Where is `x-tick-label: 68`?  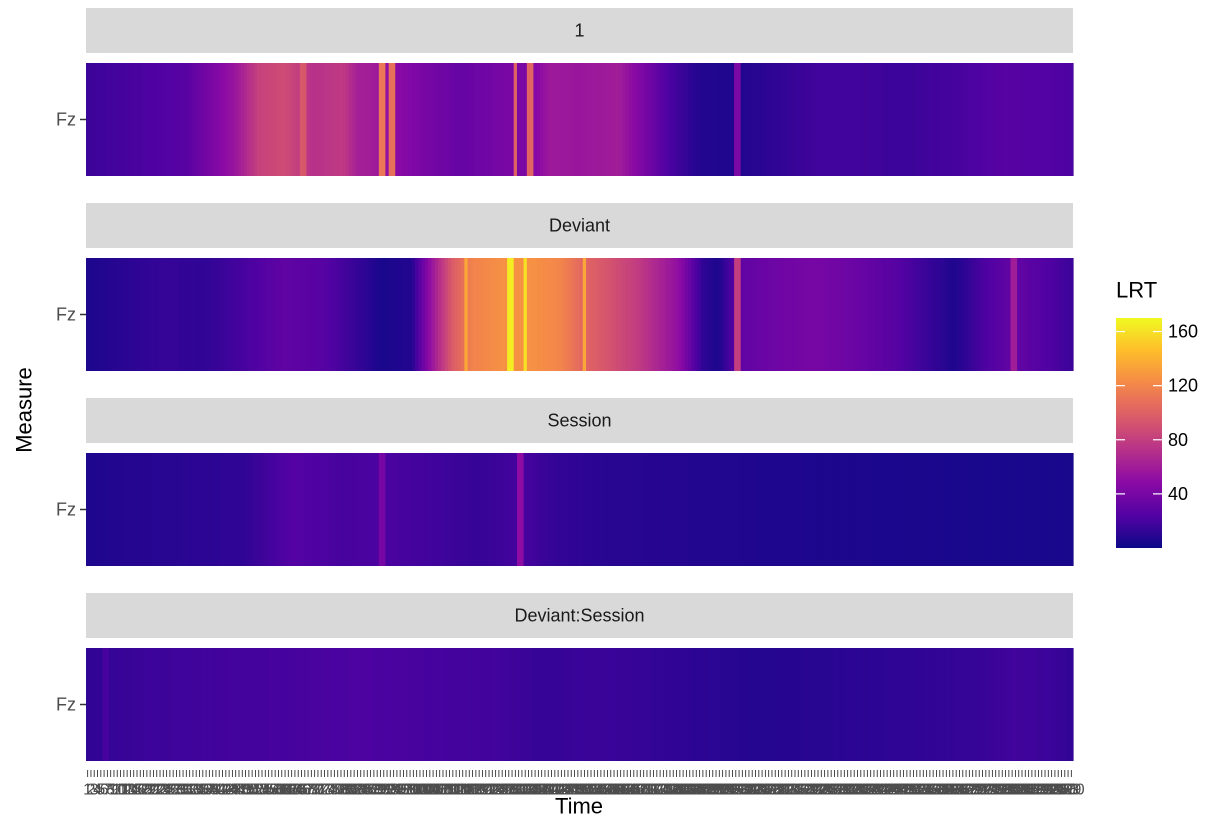 x-tick-label: 68 is located at coordinates (308, 790).